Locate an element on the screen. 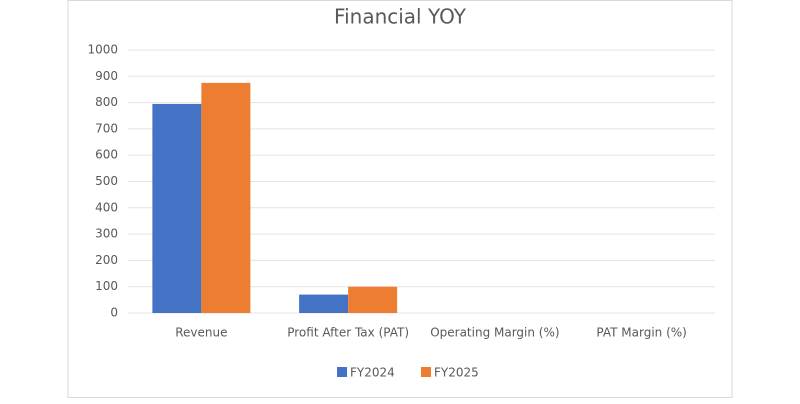 Image resolution: width=800 pixels, height=404 pixels. x-tick-label: Revenue is located at coordinates (201, 333).